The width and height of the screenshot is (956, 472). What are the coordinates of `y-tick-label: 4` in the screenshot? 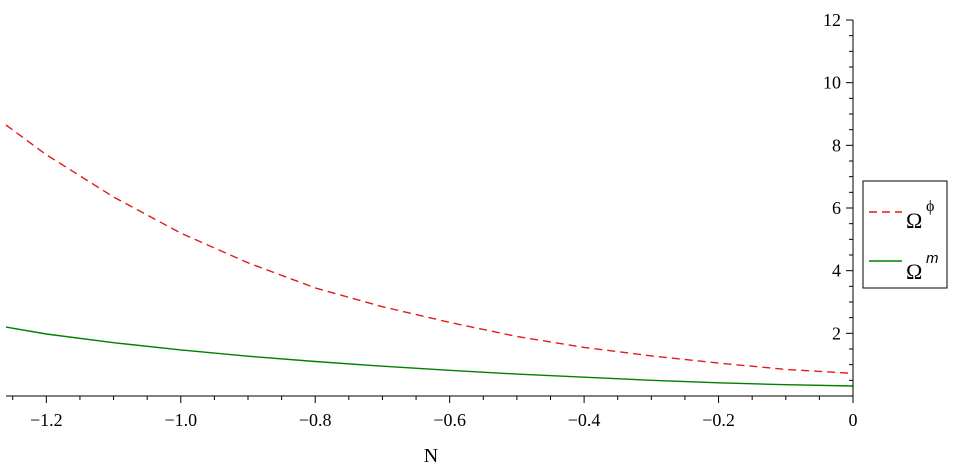 It's located at (836, 271).